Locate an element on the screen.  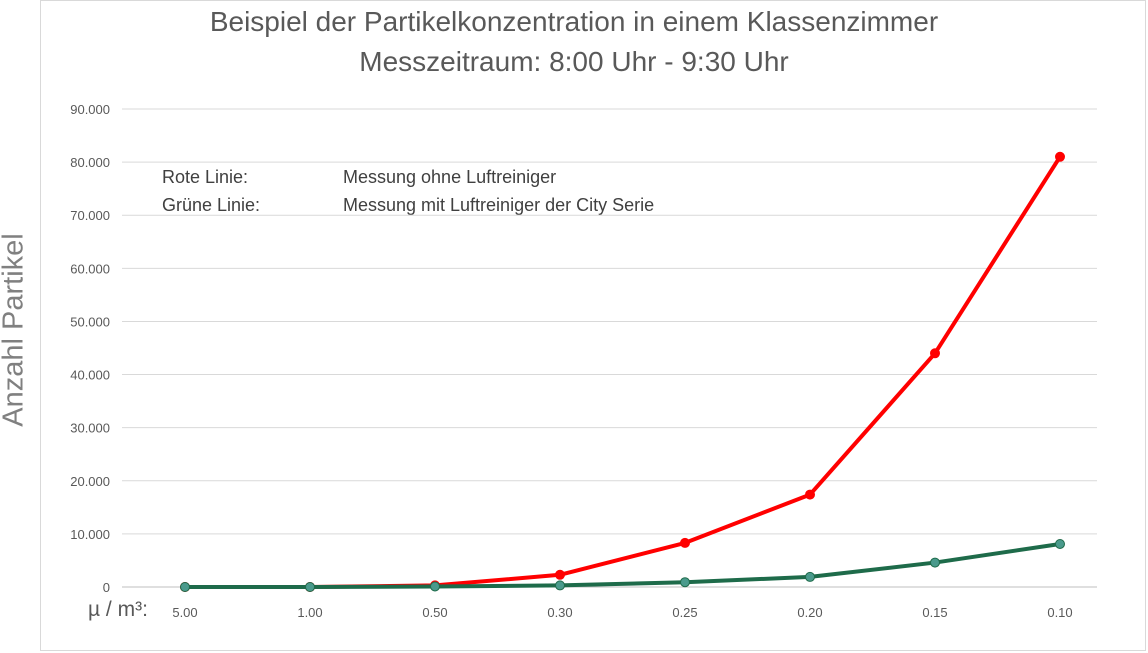
x-tick-label: 0.25 is located at coordinates (684, 612).